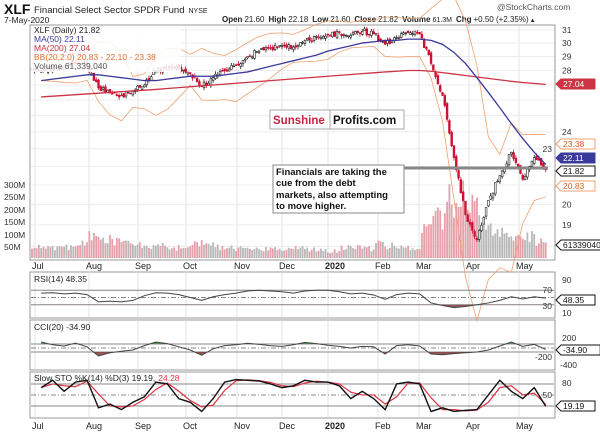  What do you see at coordinates (383, 426) in the screenshot?
I see `month-label: Feb` at bounding box center [383, 426].